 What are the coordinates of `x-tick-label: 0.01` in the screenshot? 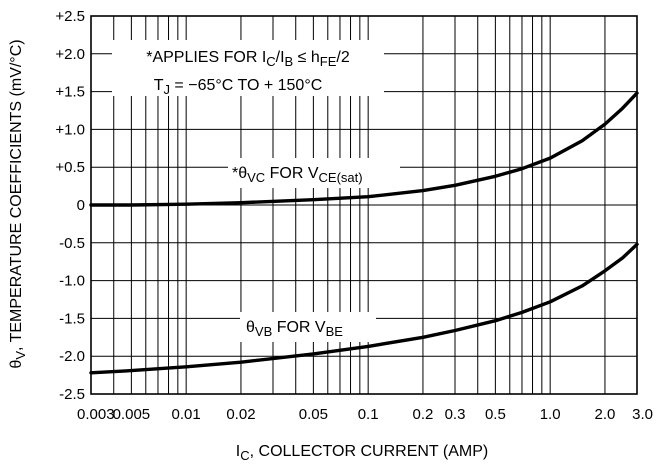 It's located at (186, 414).